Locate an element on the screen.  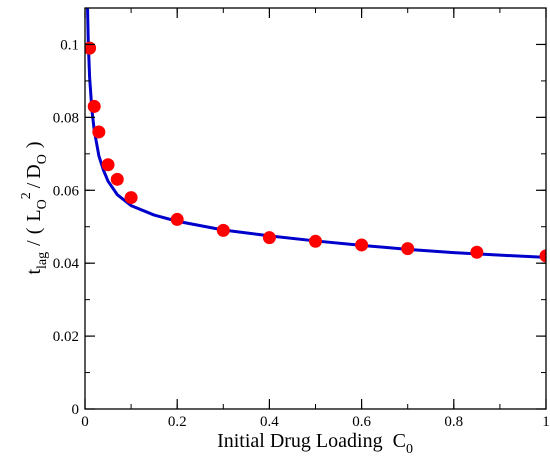
x-axis-title-var: C is located at coordinates (399, 441).